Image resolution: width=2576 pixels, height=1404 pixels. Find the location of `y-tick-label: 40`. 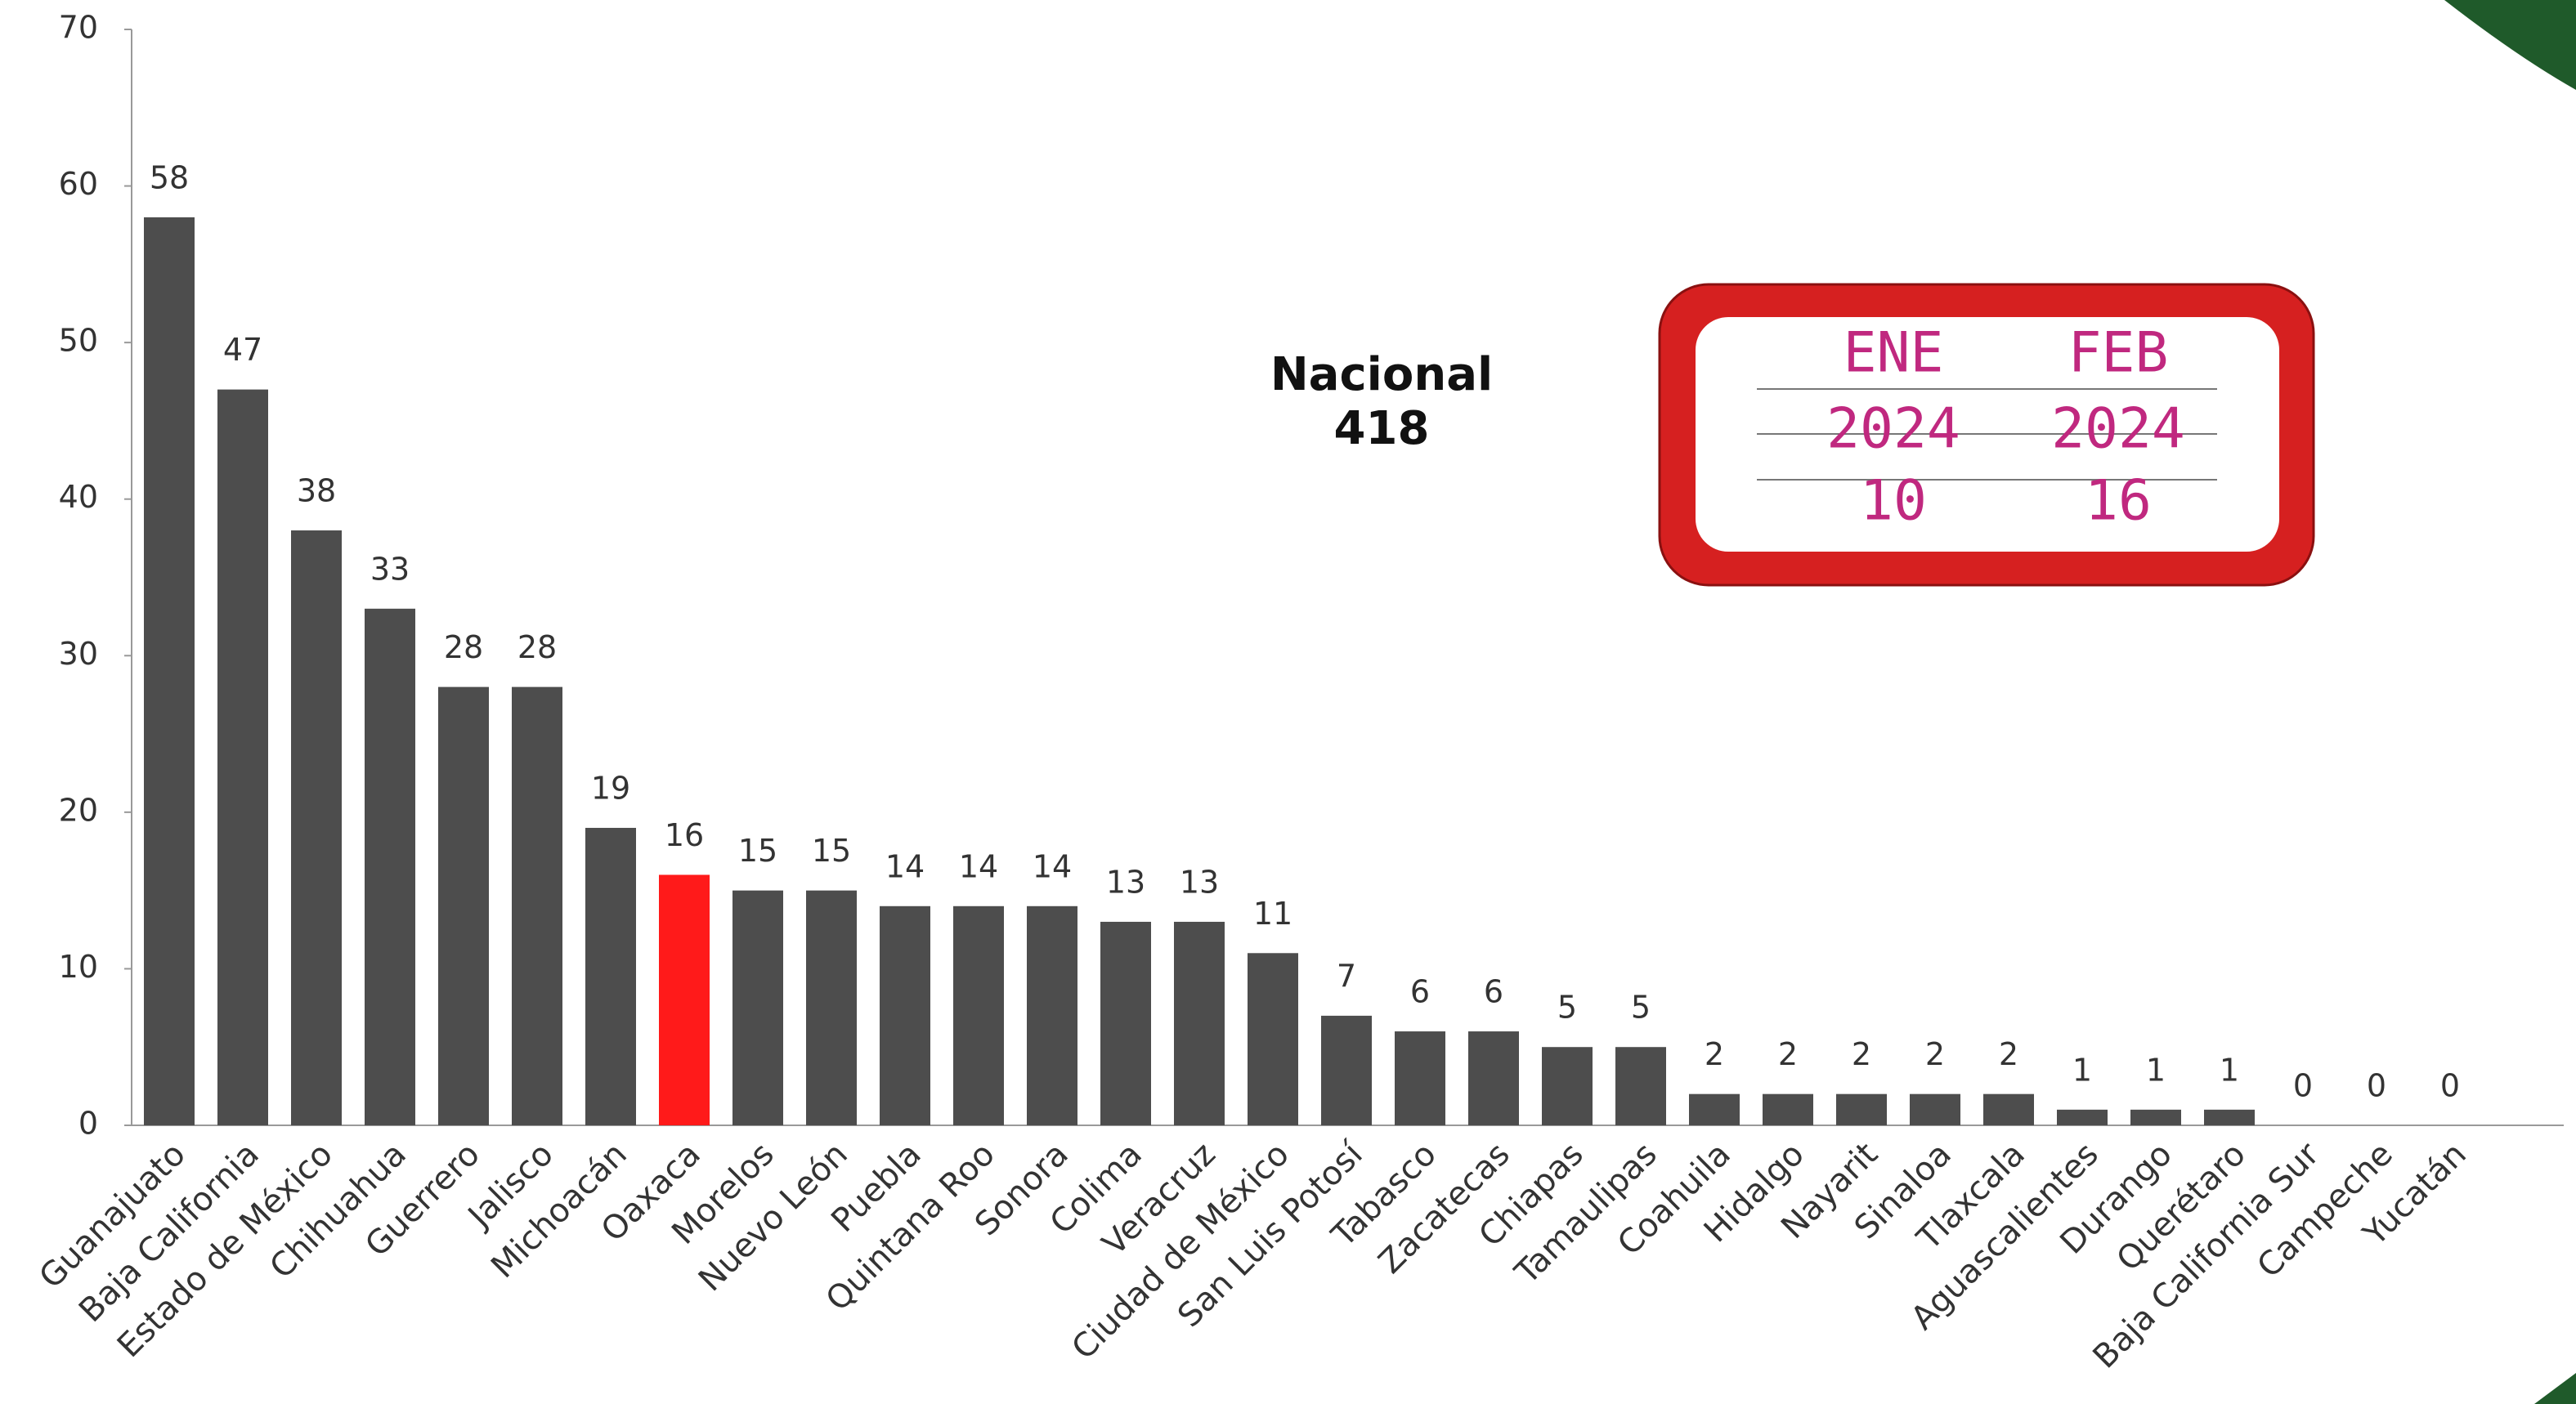

y-tick-label: 40 is located at coordinates (78, 497).